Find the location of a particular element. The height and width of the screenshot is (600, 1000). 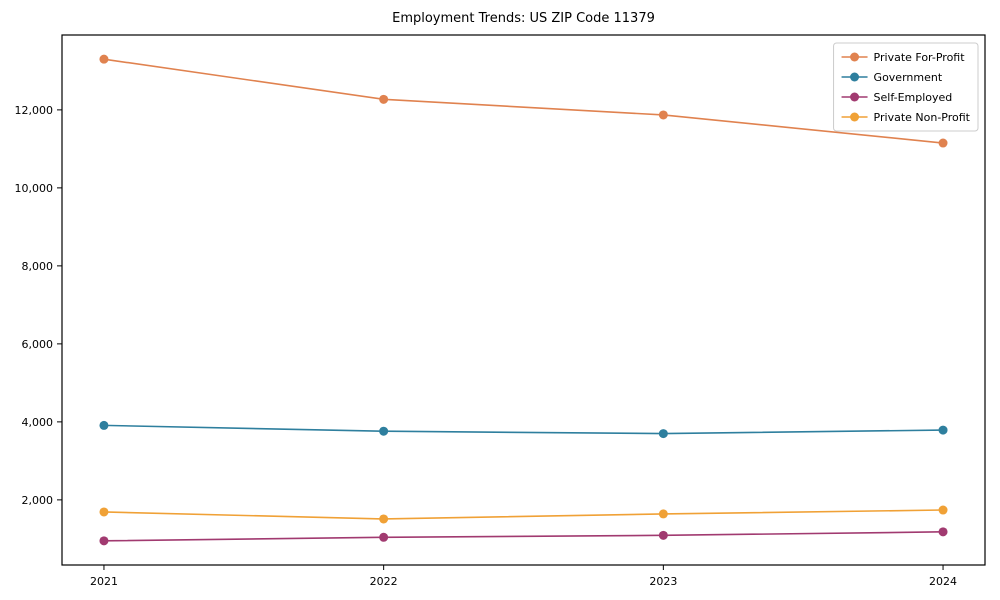

legend-box is located at coordinates (906, 87).